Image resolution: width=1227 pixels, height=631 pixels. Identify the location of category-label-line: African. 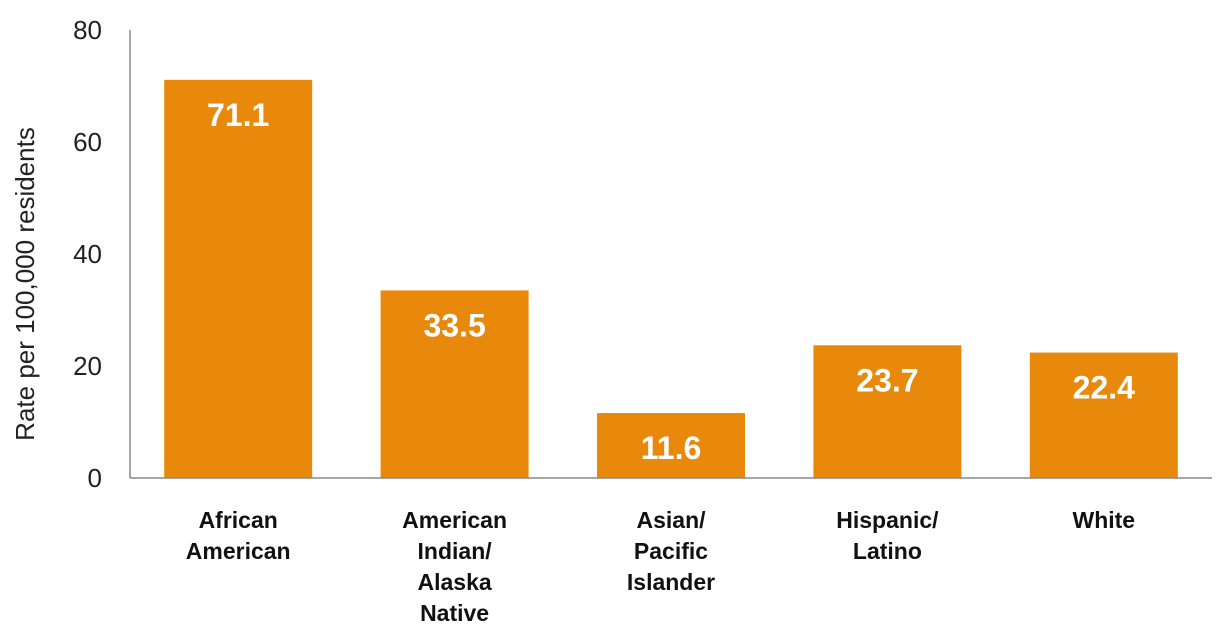
(238, 520).